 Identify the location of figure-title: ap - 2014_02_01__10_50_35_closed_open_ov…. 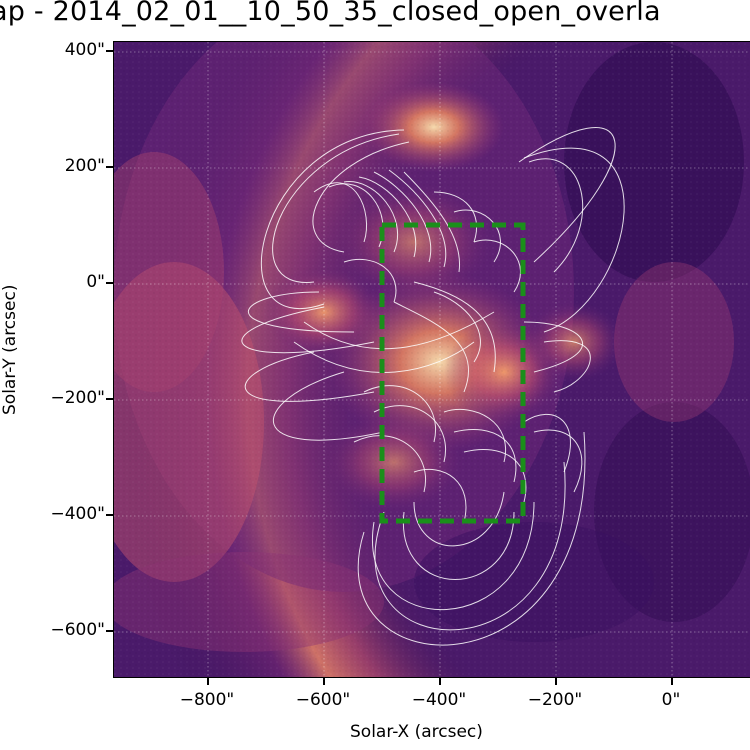
(330, 13).